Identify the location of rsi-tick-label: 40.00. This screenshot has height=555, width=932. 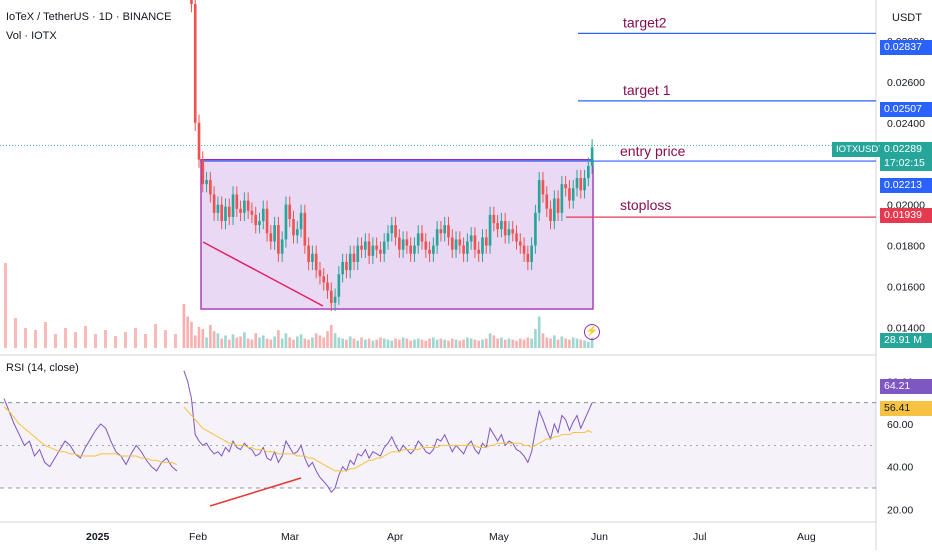
(900, 468).